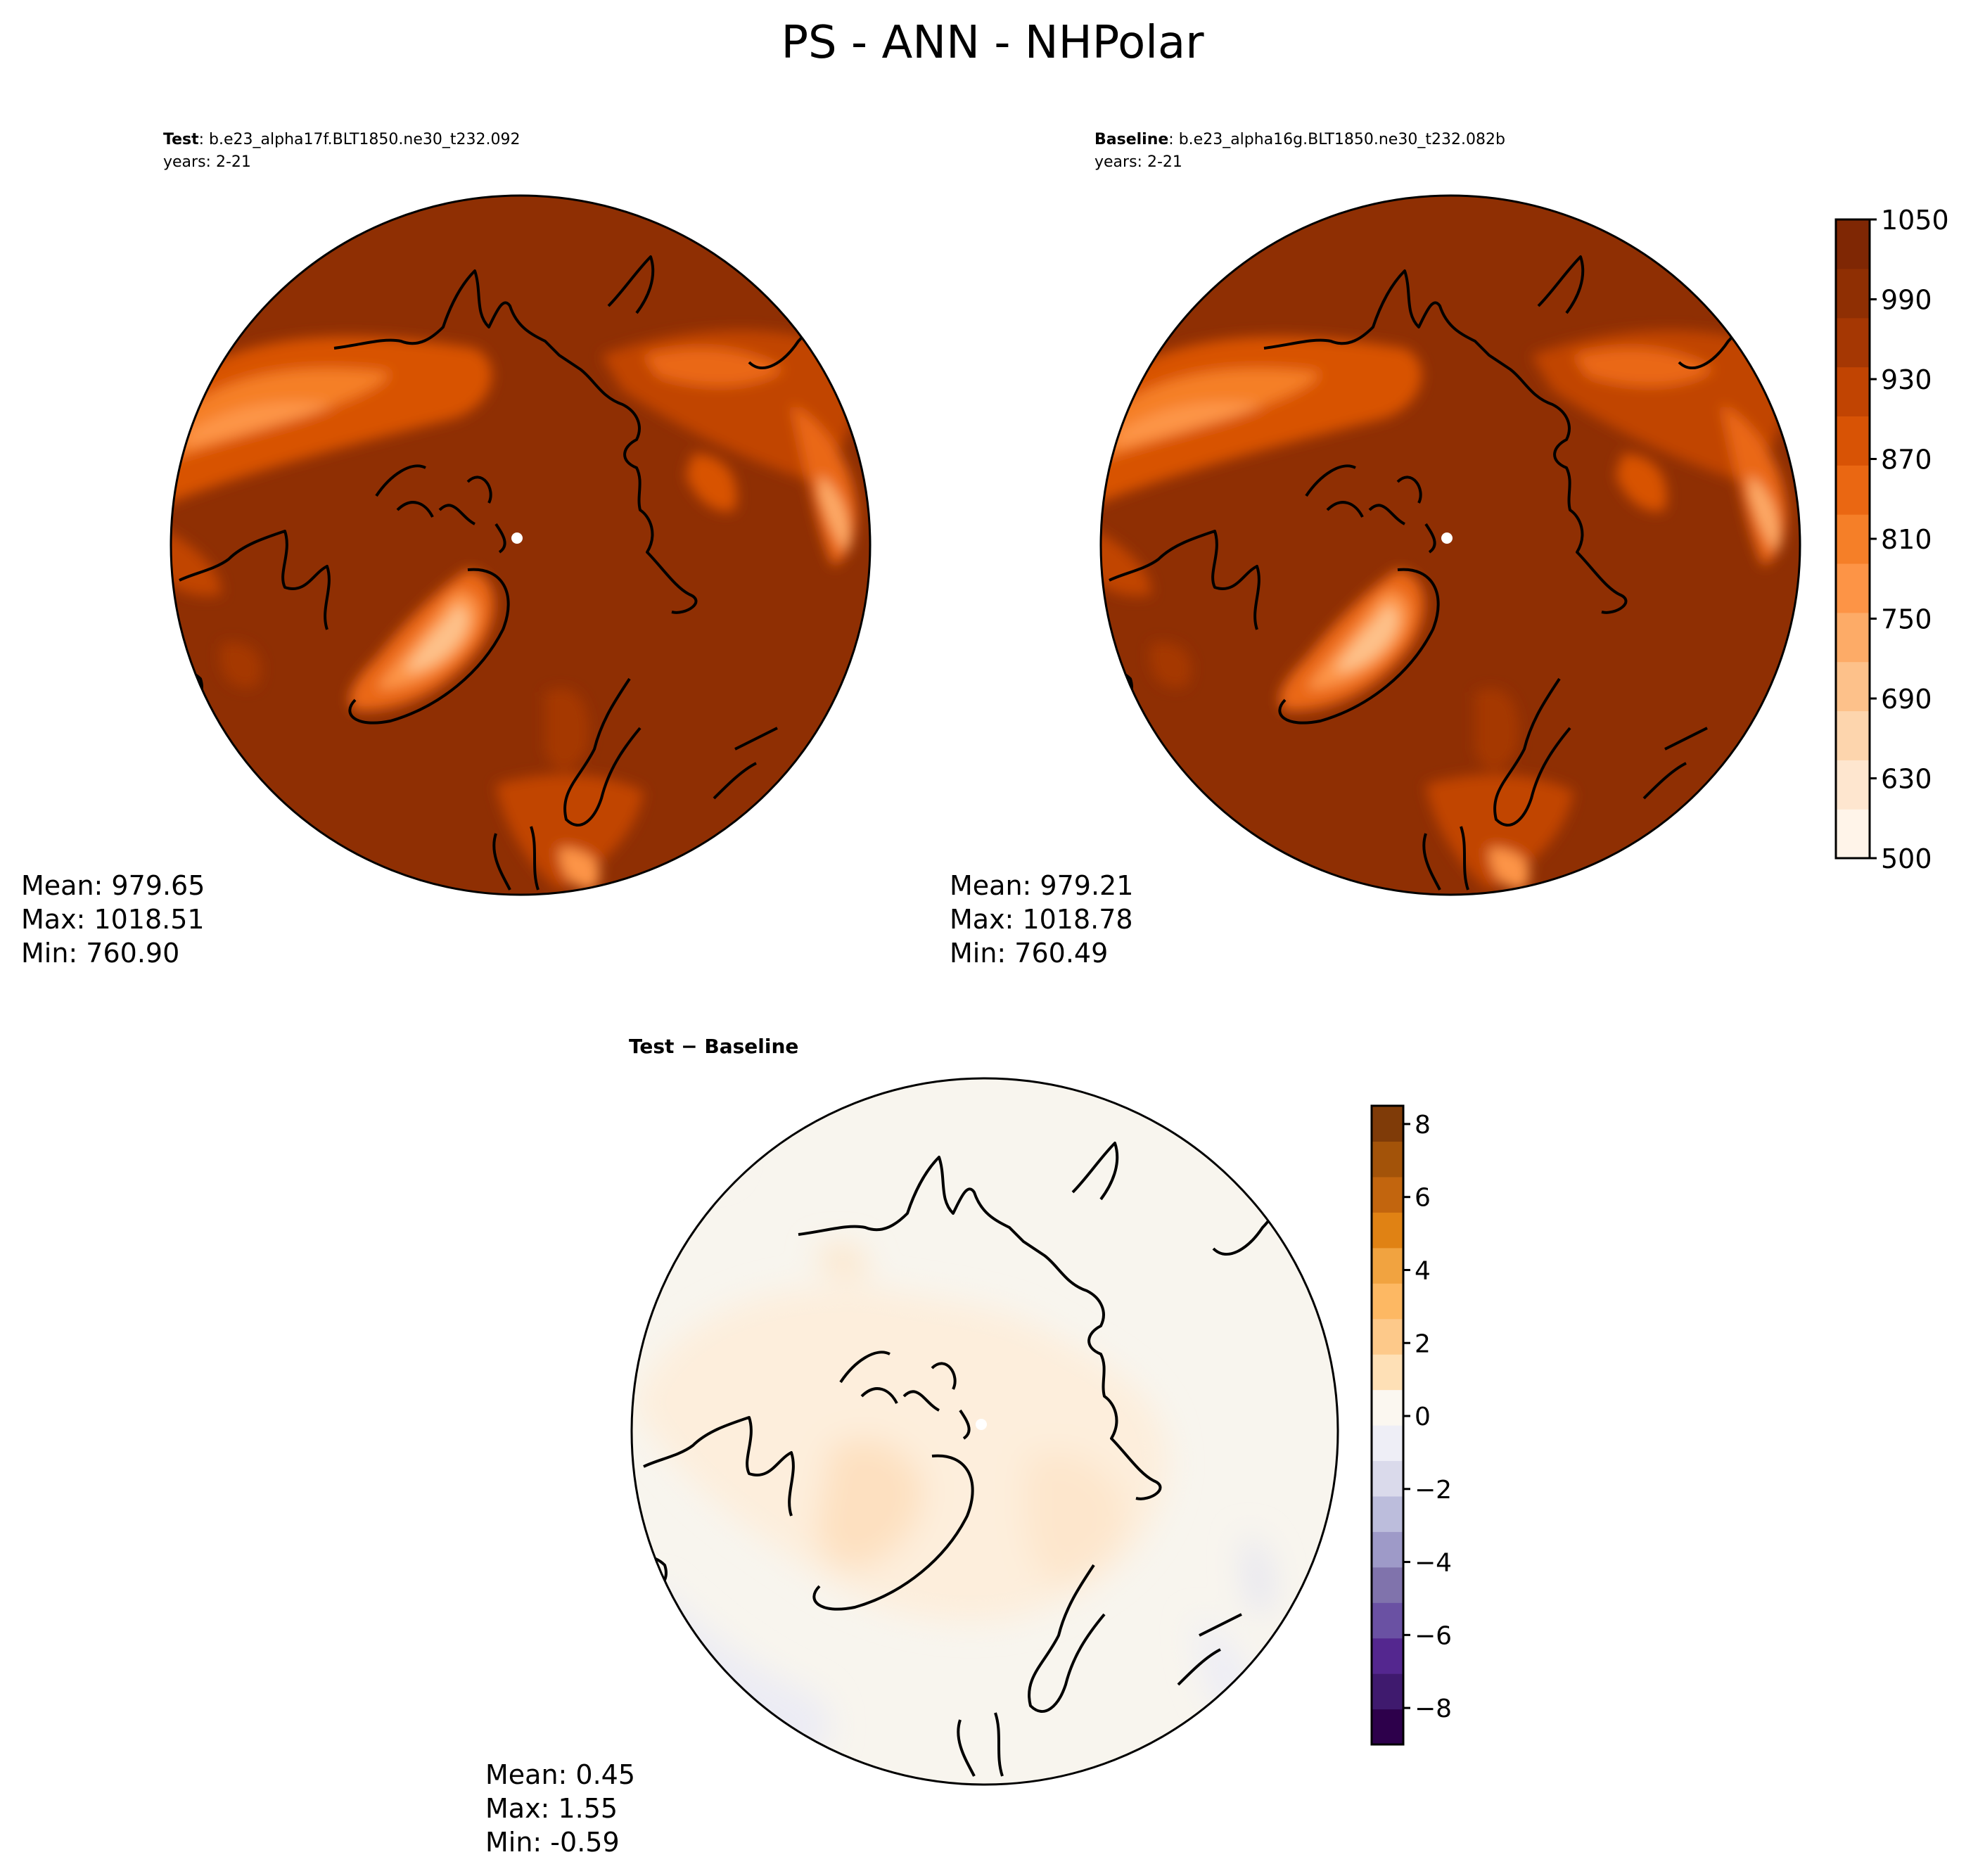 This screenshot has height=1876, width=1985. What do you see at coordinates (1450, 545) in the screenshot?
I see `baseline-map-frame` at bounding box center [1450, 545].